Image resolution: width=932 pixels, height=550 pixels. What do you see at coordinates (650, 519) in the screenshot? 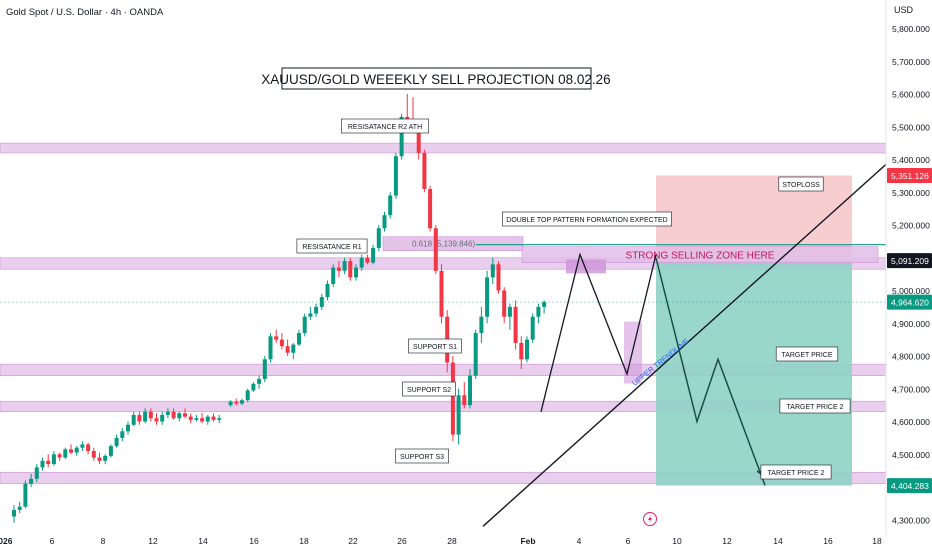
I see `lightning-icon` at bounding box center [650, 519].